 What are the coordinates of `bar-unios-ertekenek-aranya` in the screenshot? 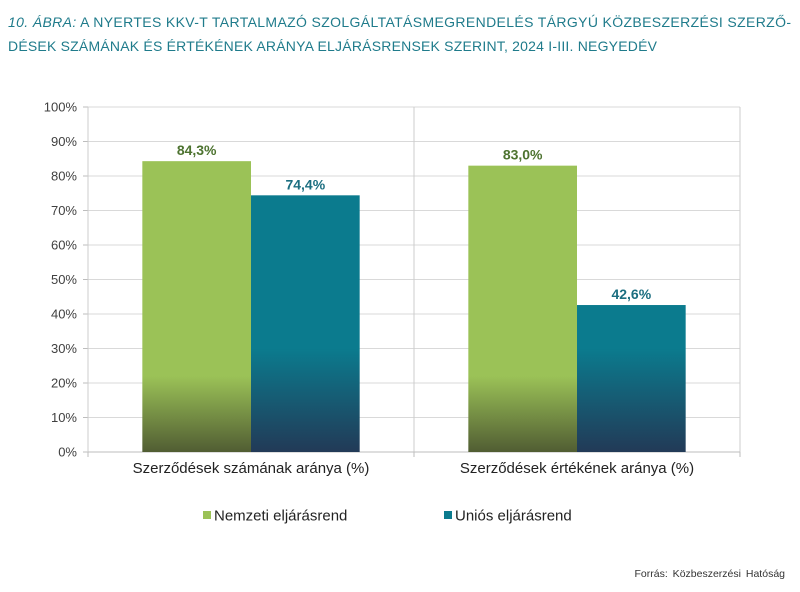 It's located at (631, 378).